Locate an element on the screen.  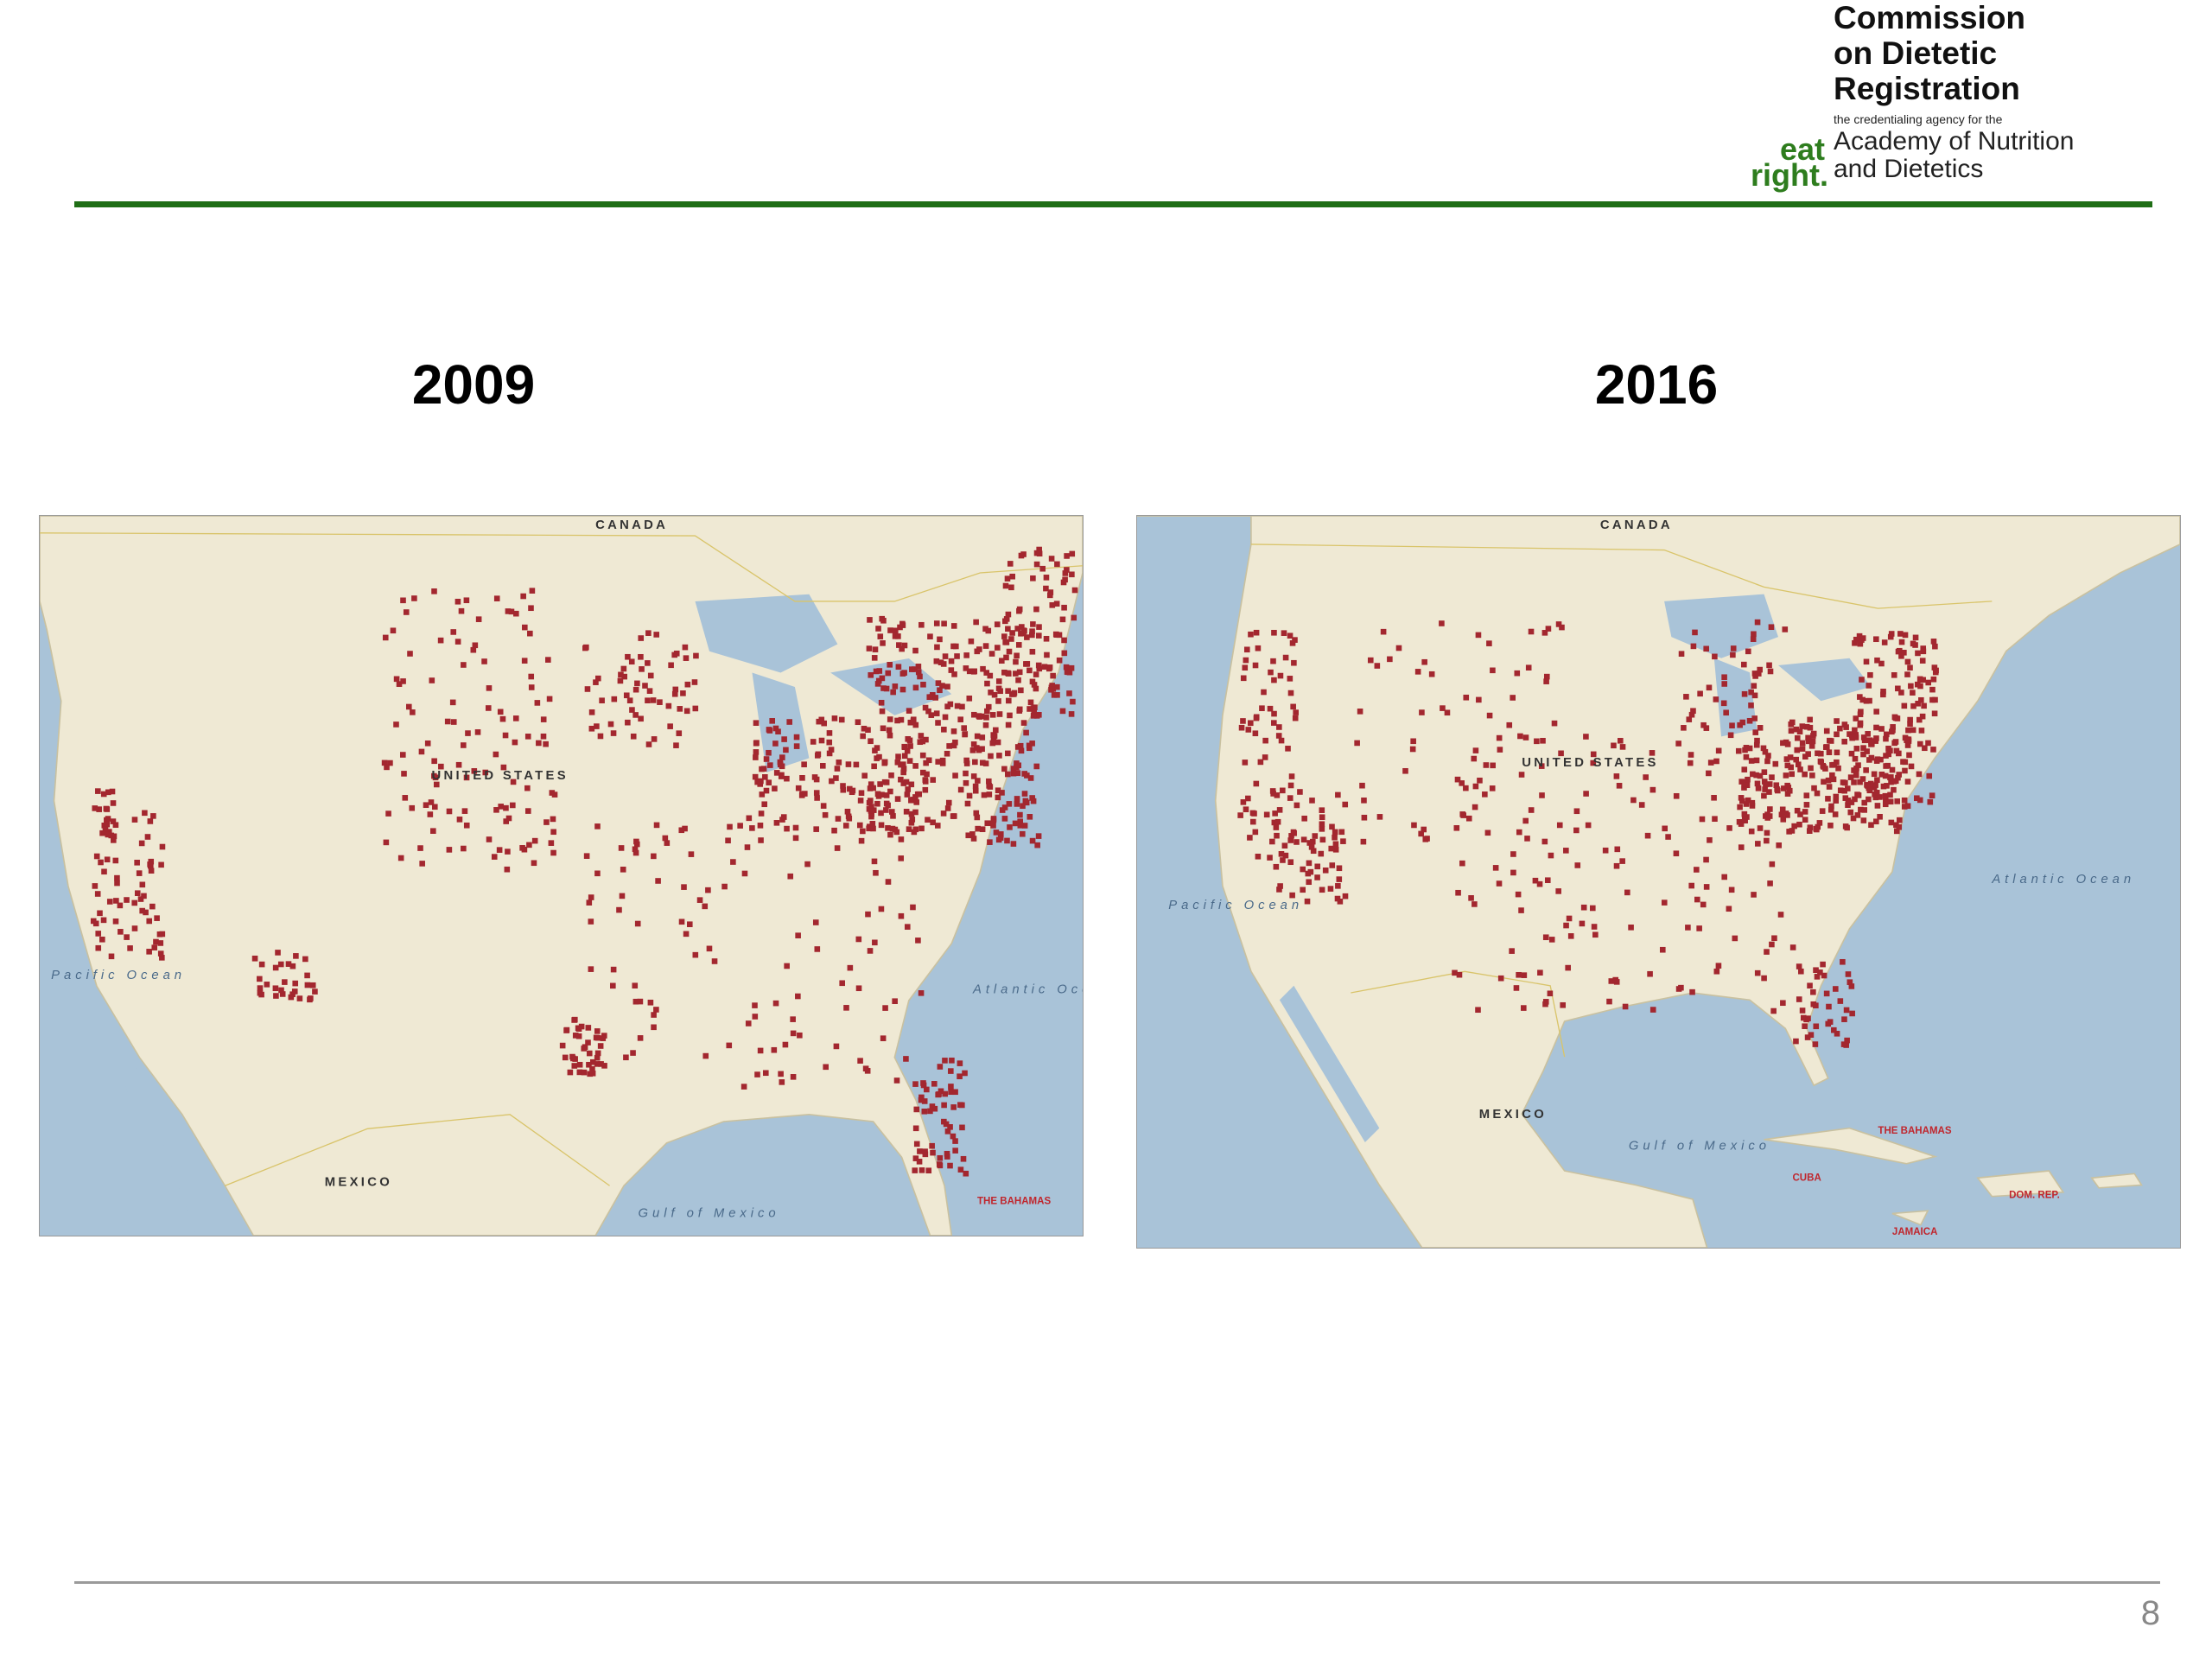
logo-title-line: Commission is located at coordinates (1930, 17).